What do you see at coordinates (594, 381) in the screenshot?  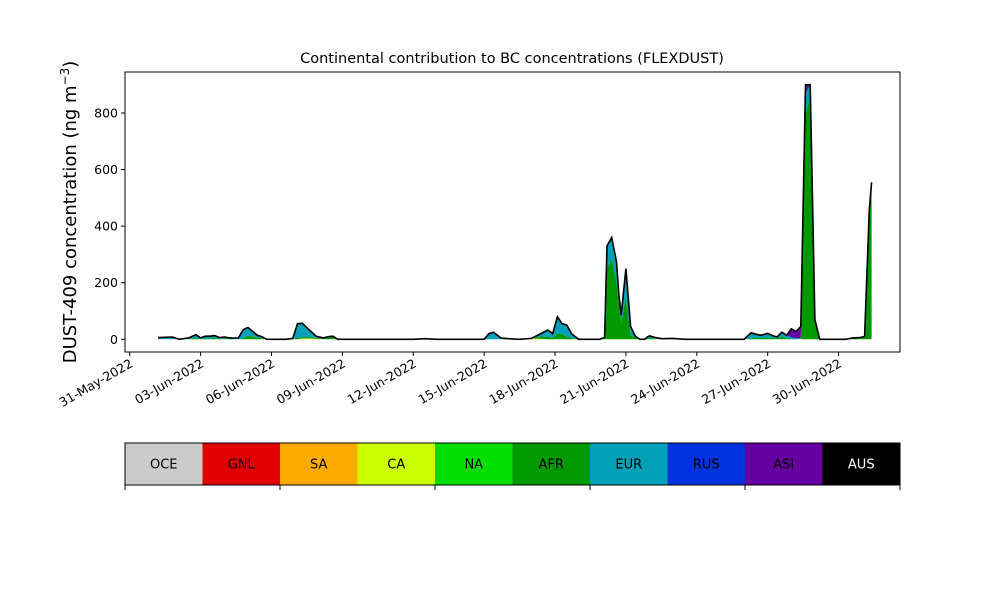 I see `x-tick-label: 21-Jun-2022` at bounding box center [594, 381].